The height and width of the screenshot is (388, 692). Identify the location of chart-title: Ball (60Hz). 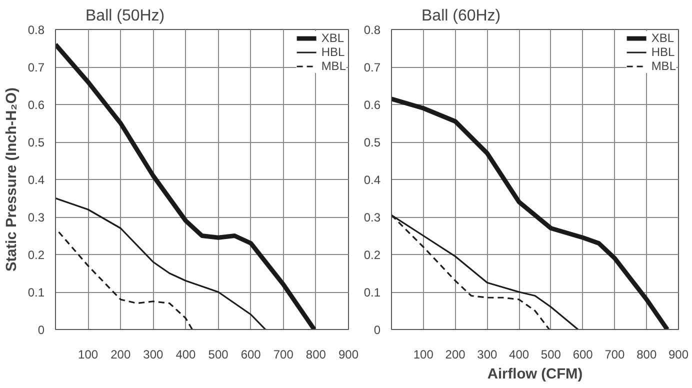
(461, 16).